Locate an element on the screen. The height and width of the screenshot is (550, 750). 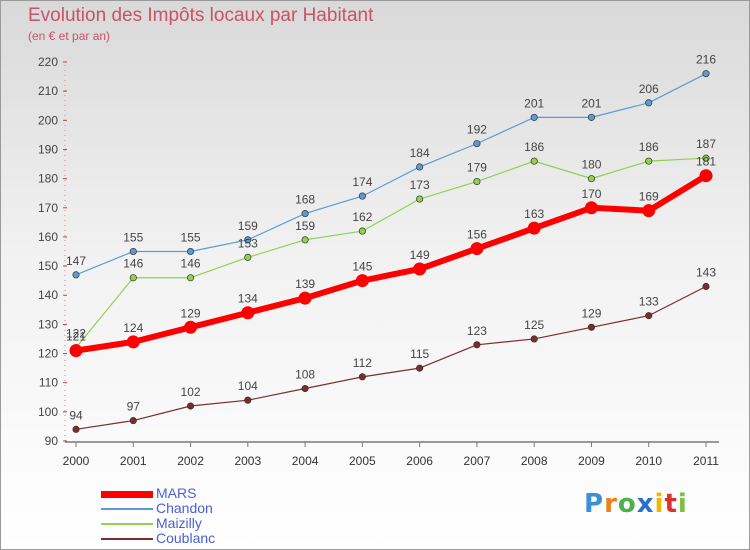
data-label-coublanc: 112 is located at coordinates (362, 363).